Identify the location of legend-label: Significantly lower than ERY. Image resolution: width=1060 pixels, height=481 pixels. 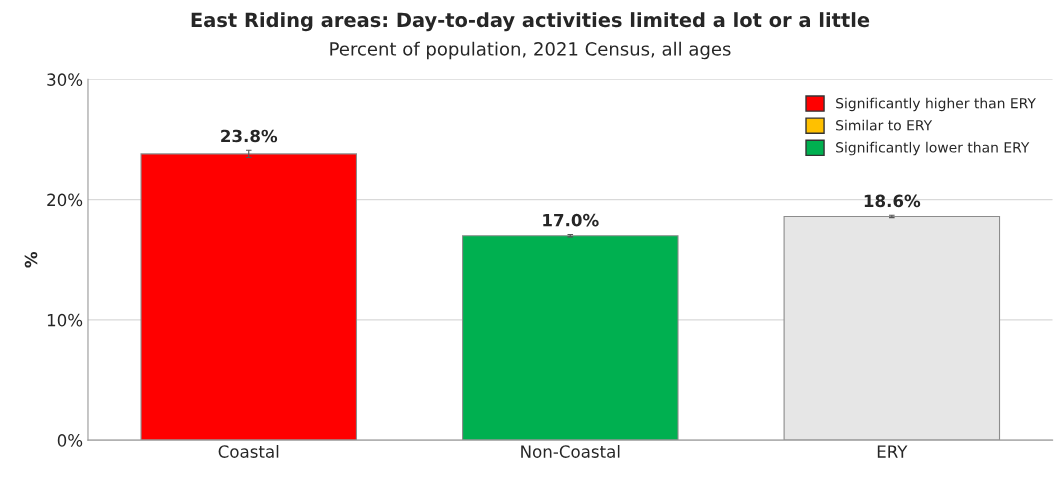
(933, 148).